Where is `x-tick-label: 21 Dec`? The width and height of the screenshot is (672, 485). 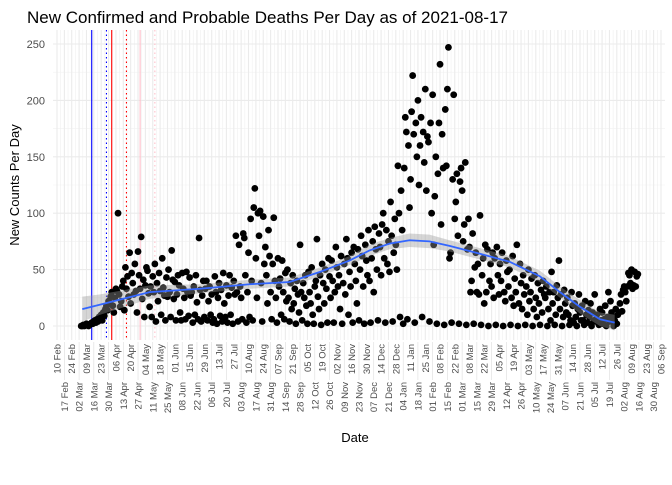 x-tick-label: 21 Dec is located at coordinates (389, 397).